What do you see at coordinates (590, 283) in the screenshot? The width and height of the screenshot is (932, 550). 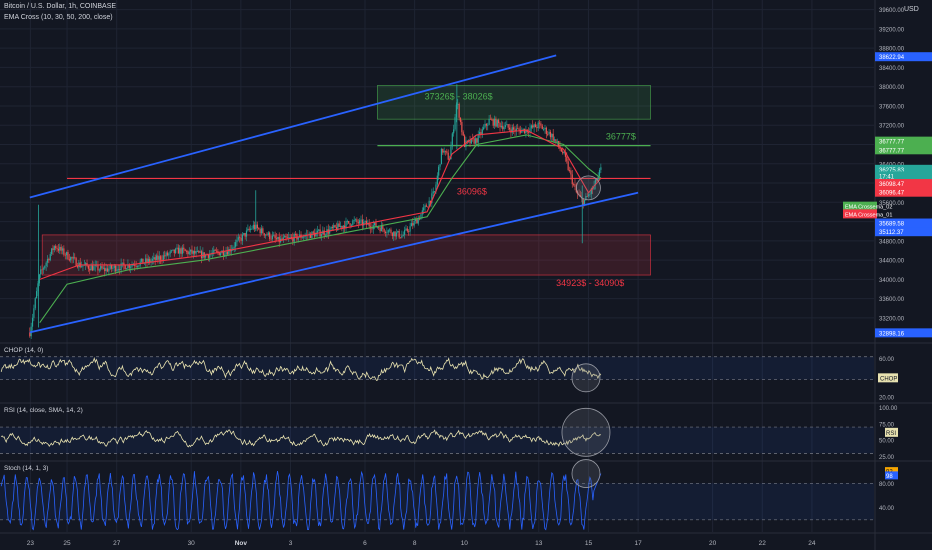 I see `zone-label-support: 34923$ - 34090$` at bounding box center [590, 283].